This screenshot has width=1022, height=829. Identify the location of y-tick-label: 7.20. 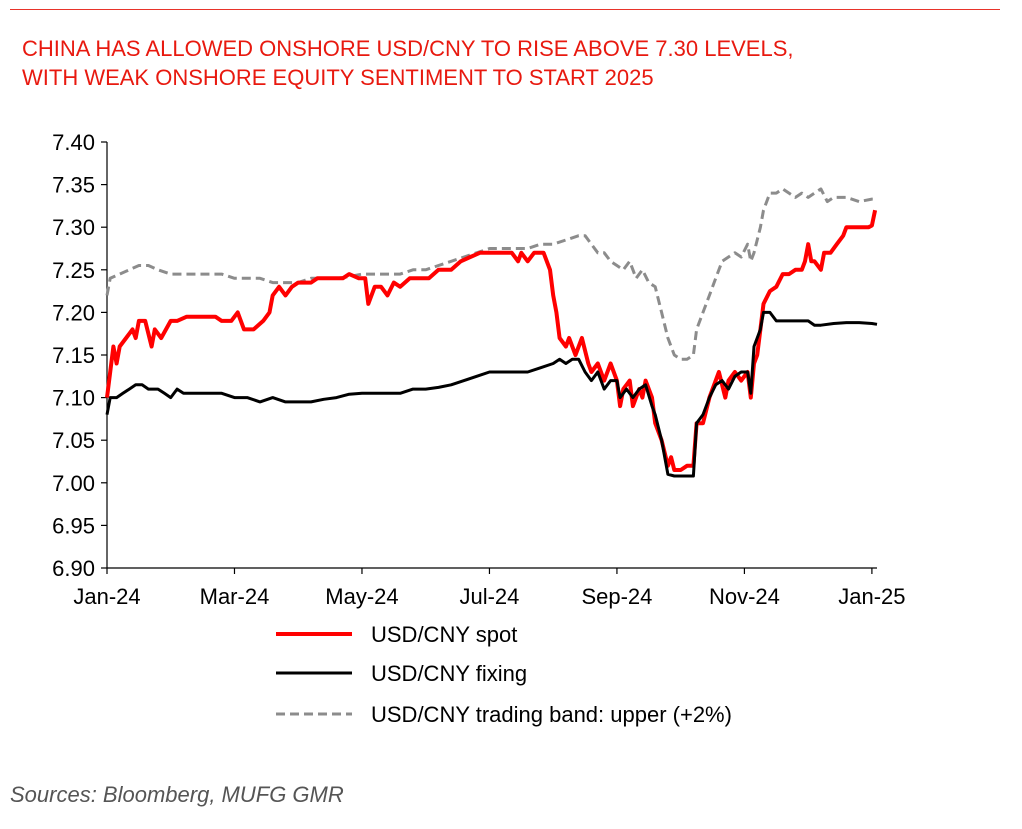
(73, 312).